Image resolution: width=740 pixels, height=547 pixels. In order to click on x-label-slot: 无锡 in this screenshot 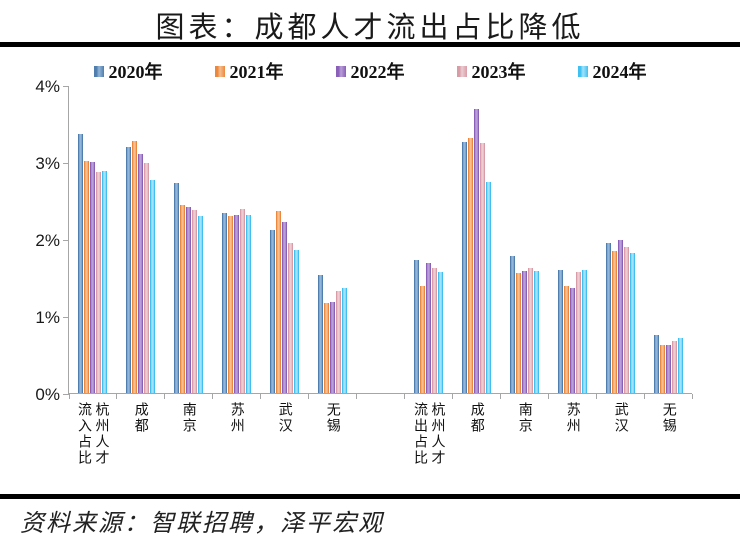, I will do `click(332, 418)`.